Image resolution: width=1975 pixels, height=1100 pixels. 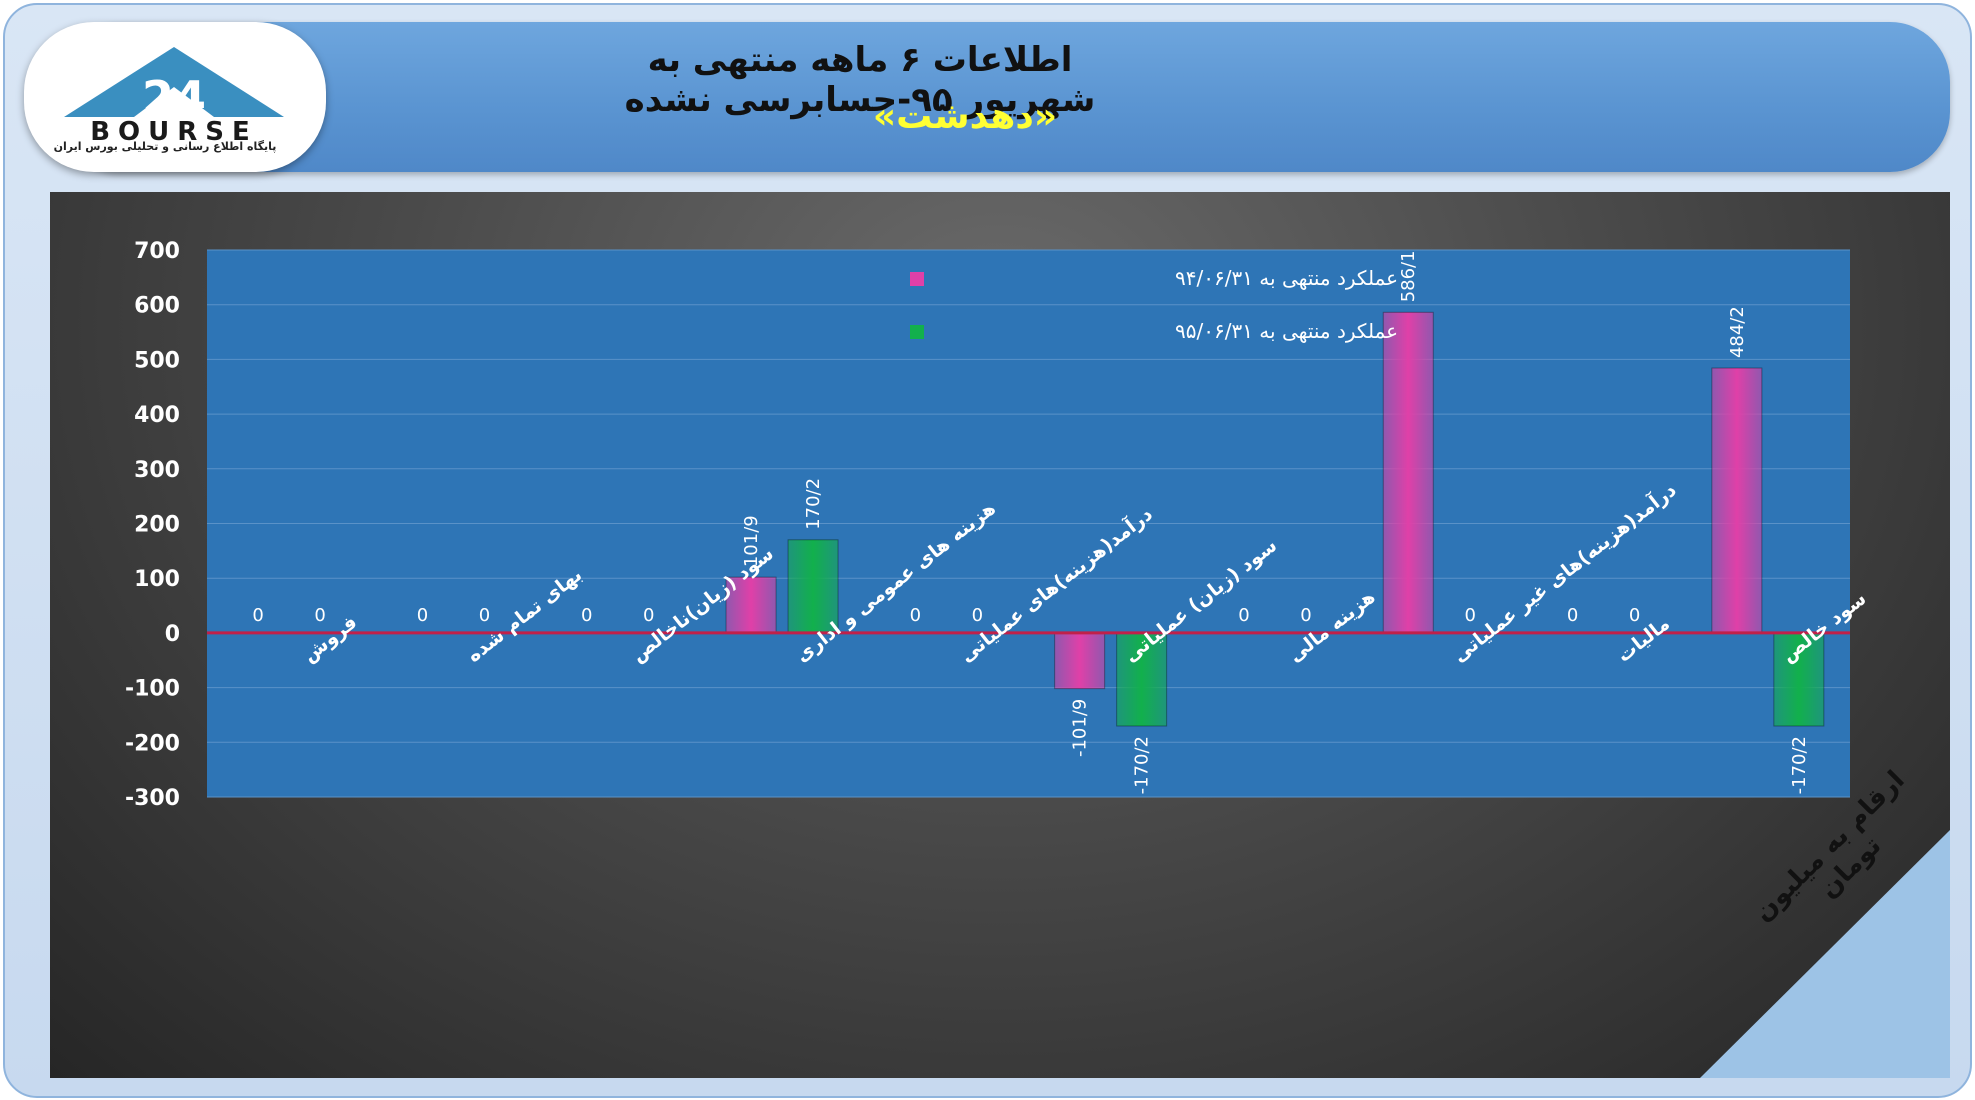 I want to click on y-tick-label: 500, so click(x=157, y=360).